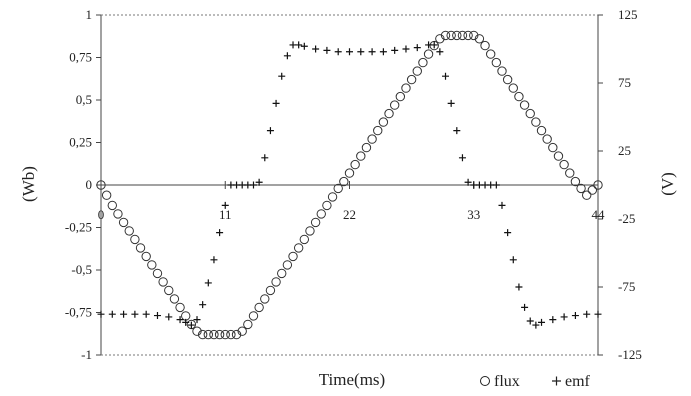  Describe the element at coordinates (28, 184) in the screenshot. I see `y-axis-left-label: (Wb)` at that location.